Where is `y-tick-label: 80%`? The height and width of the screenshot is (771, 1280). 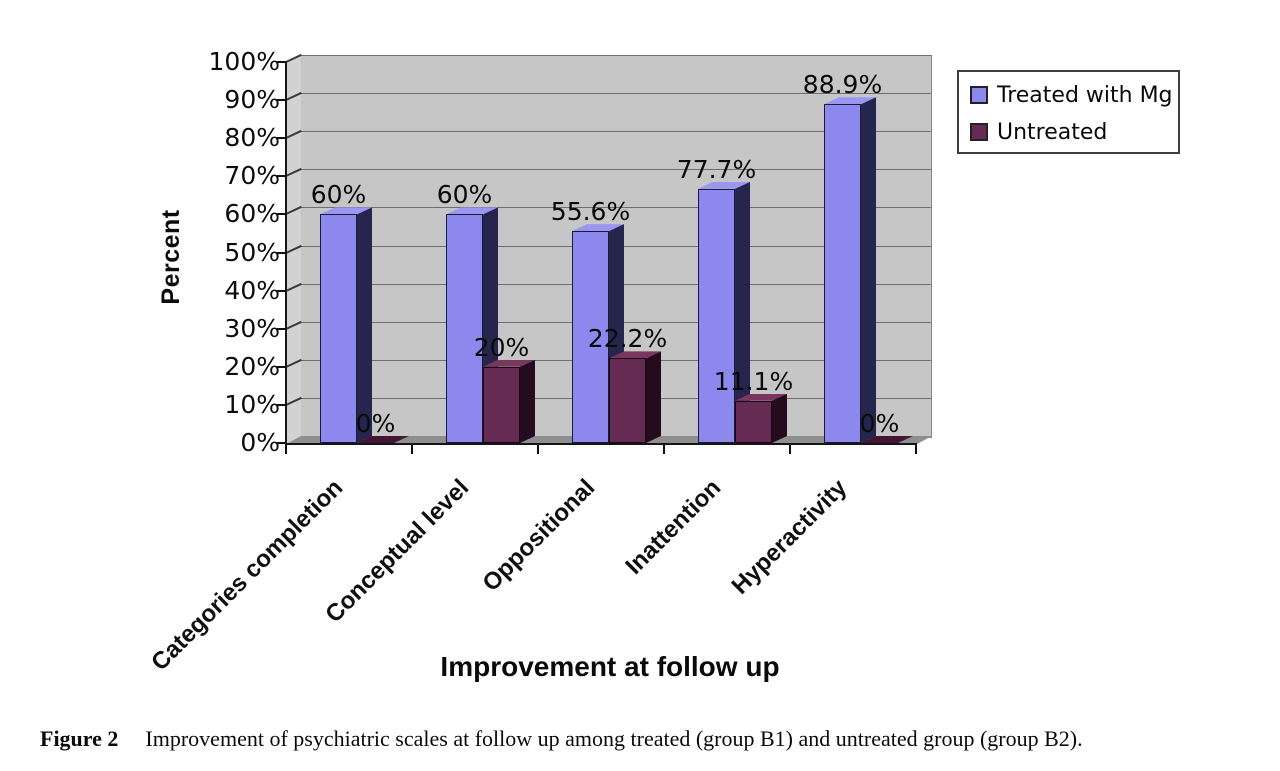 y-tick-label: 80% is located at coordinates (252, 138).